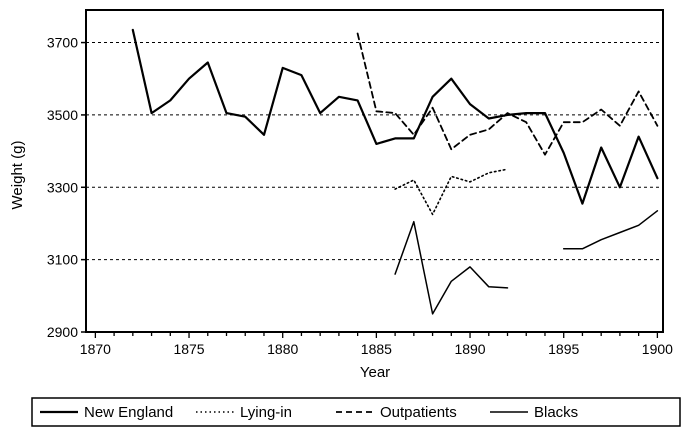 Image resolution: width=699 pixels, height=440 pixels. Describe the element at coordinates (62, 187) in the screenshot. I see `y-tick-label-3300: 3300` at that location.